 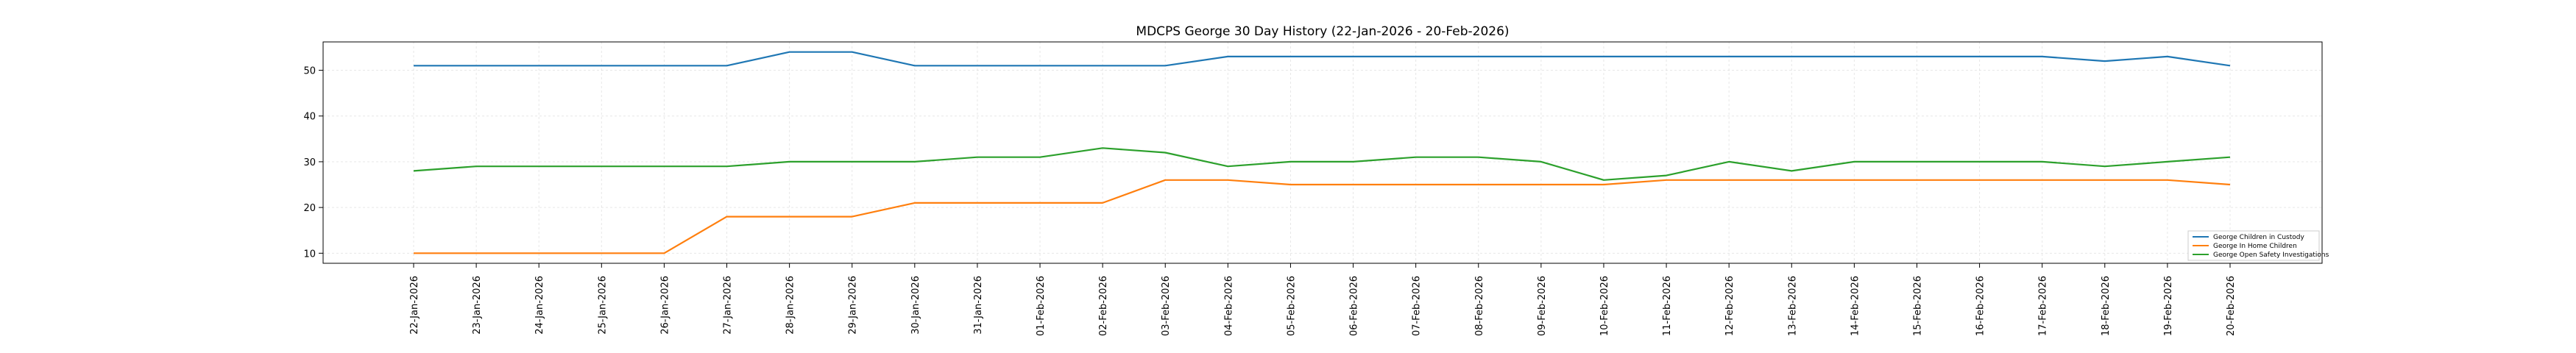 I want to click on x-tick-label: 17-Feb-2026, so click(x=2043, y=306).